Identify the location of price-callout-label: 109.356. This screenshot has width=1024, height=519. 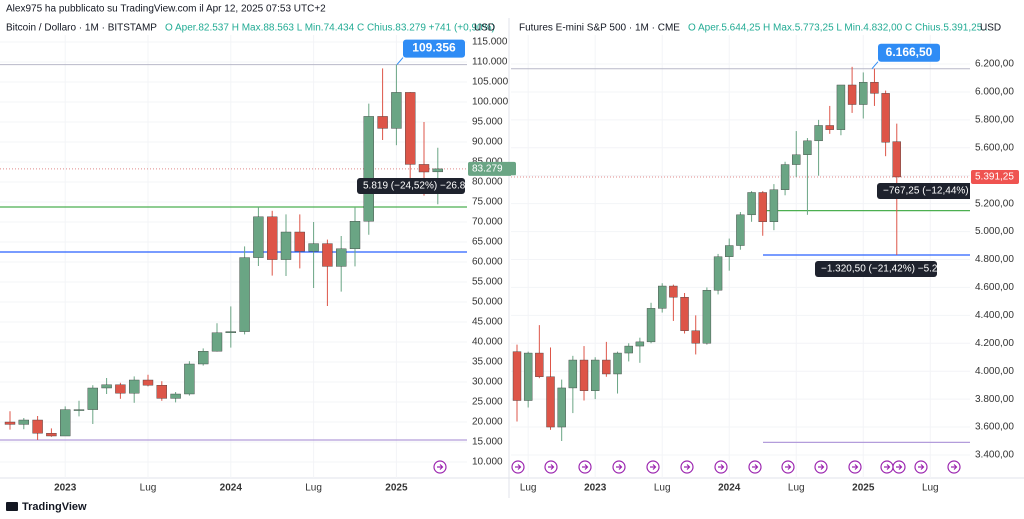
(434, 48).